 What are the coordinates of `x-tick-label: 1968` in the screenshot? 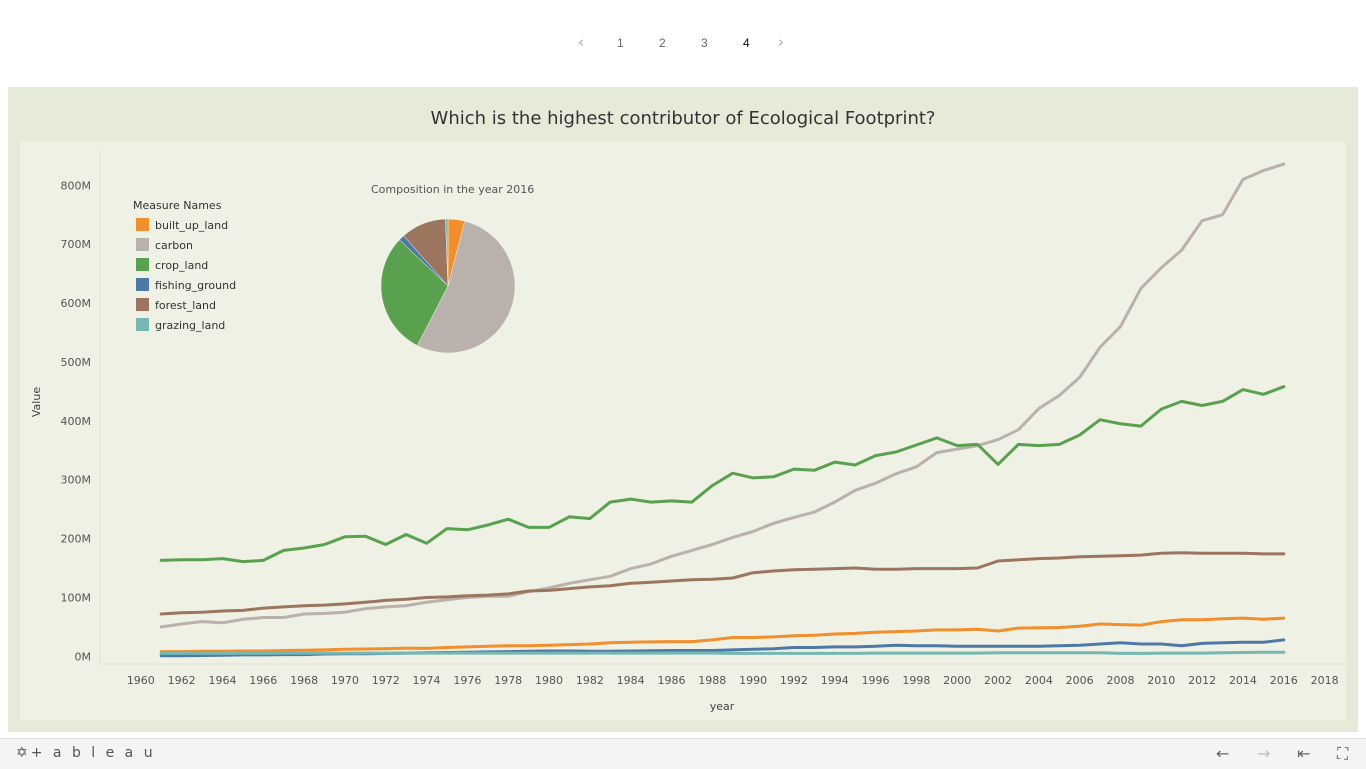 It's located at (304, 680).